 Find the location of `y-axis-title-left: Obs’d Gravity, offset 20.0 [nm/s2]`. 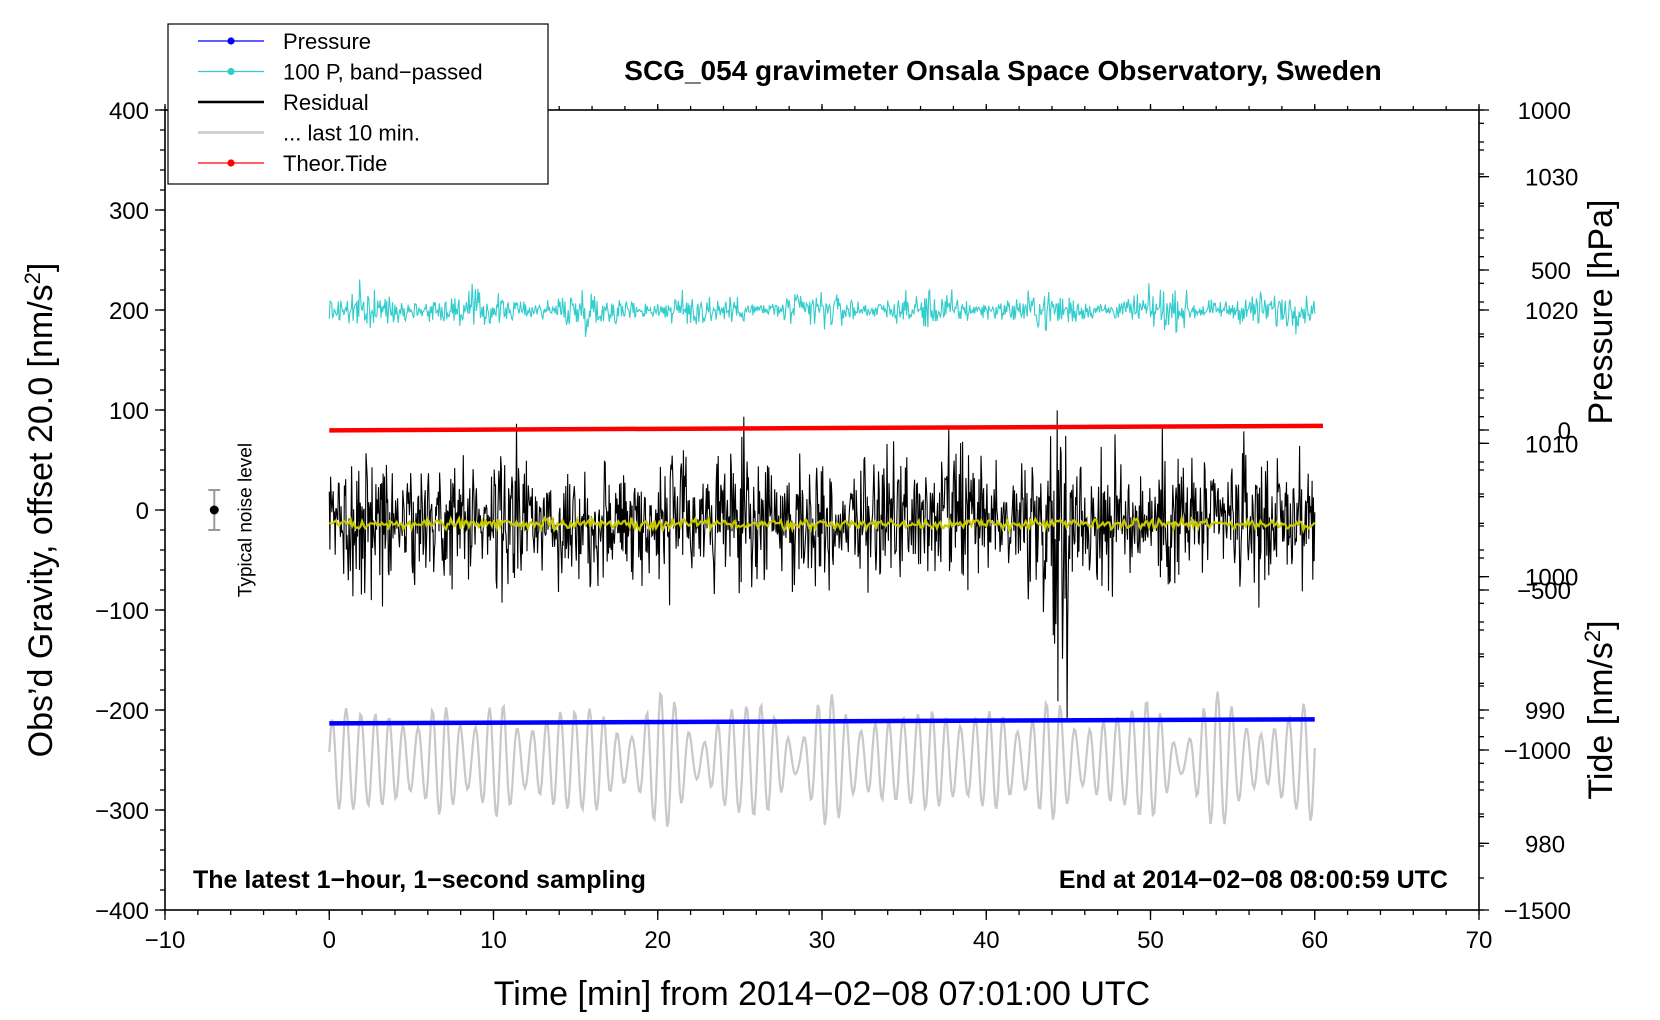

y-axis-title-left: Obs’d Gravity, offset 20.0 [nm/s2] is located at coordinates (40, 510).